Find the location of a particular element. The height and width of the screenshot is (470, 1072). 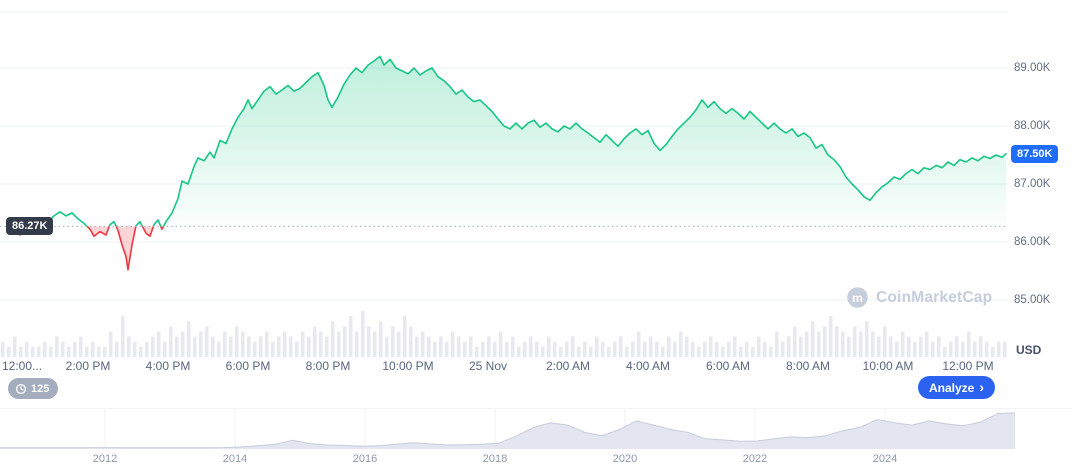

year-label: 2020 is located at coordinates (625, 459).